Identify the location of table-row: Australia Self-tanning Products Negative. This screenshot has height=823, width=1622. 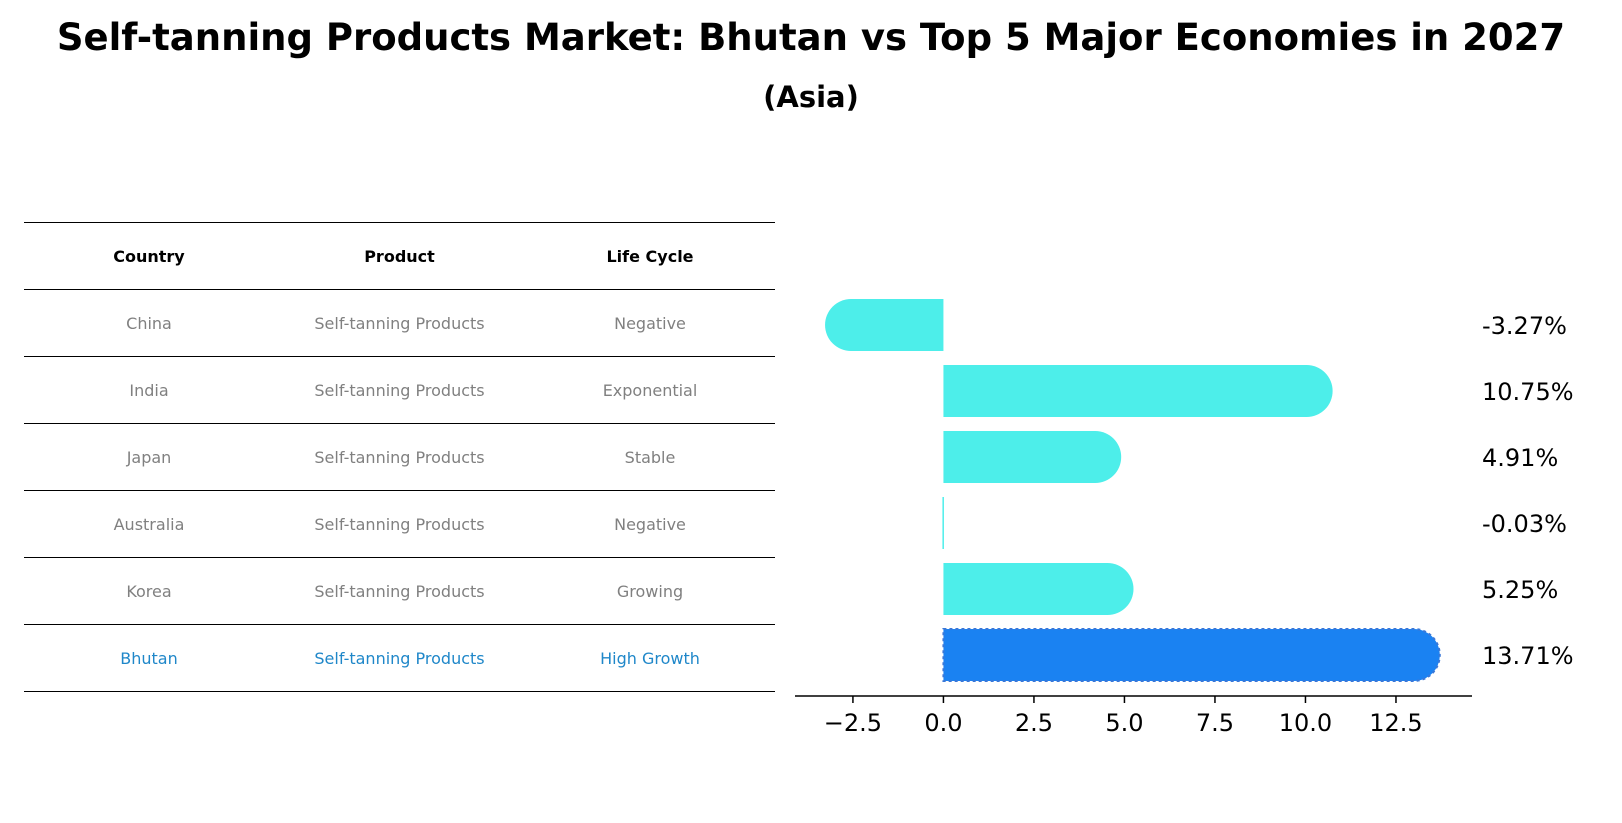
(399, 523).